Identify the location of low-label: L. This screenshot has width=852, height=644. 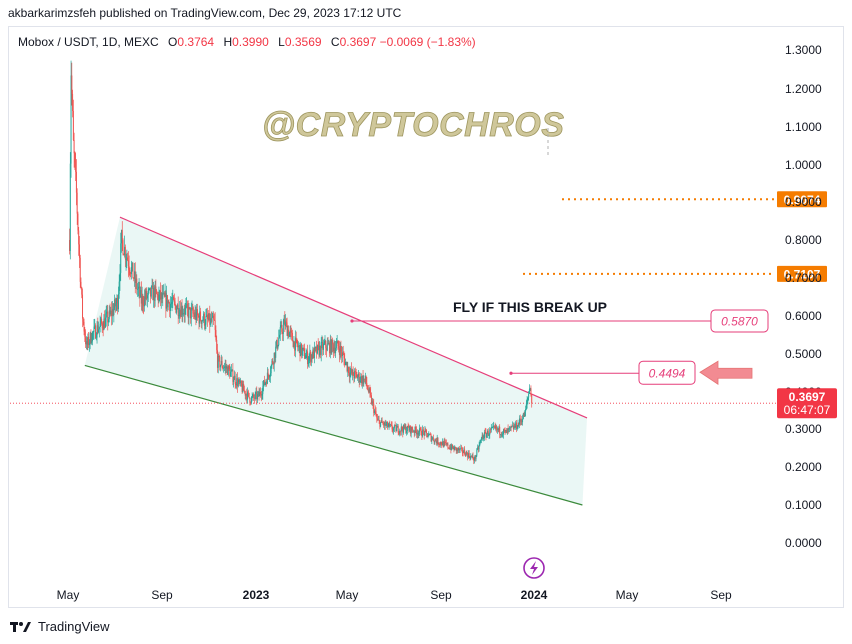
(281, 42).